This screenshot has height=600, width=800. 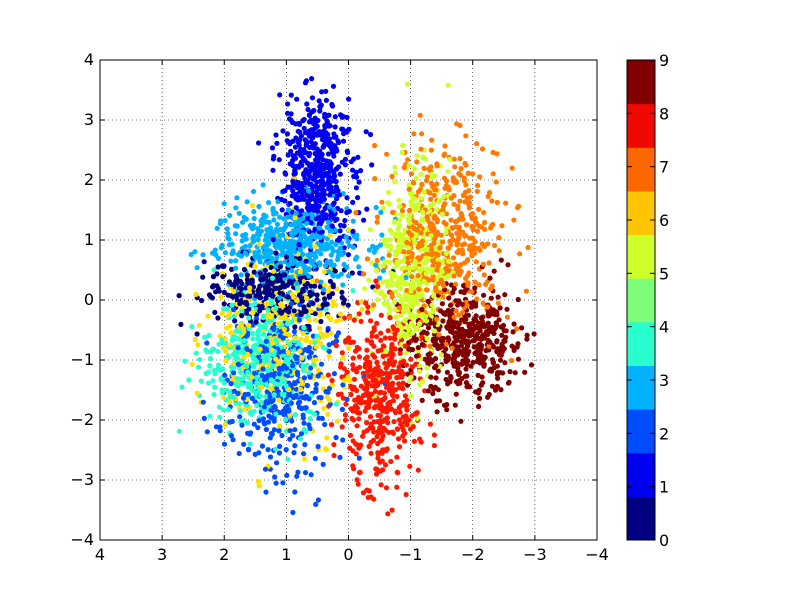 What do you see at coordinates (82, 419) in the screenshot?
I see `y-tick-label: −2` at bounding box center [82, 419].